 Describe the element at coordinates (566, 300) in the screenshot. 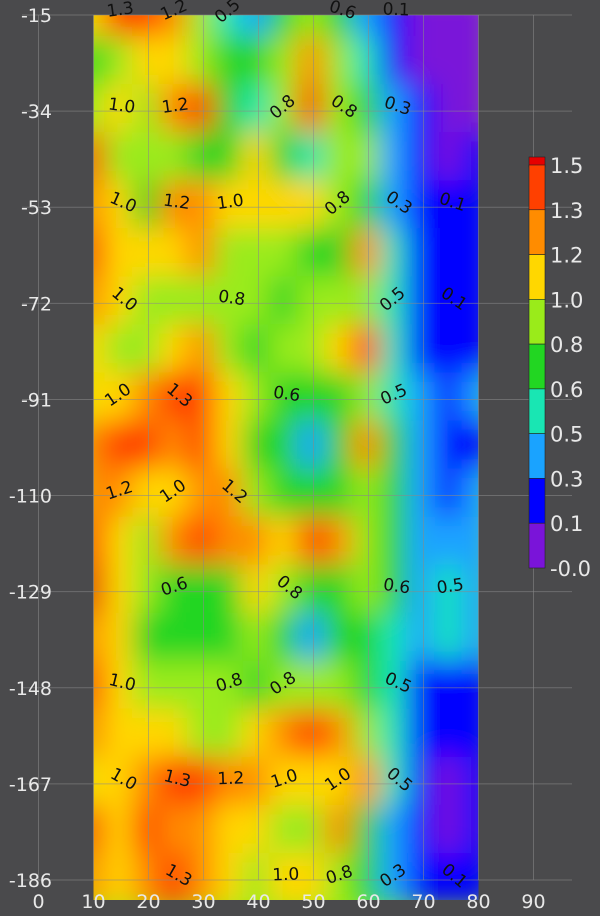

I see `colorbar-tick-label: 1.0` at that location.